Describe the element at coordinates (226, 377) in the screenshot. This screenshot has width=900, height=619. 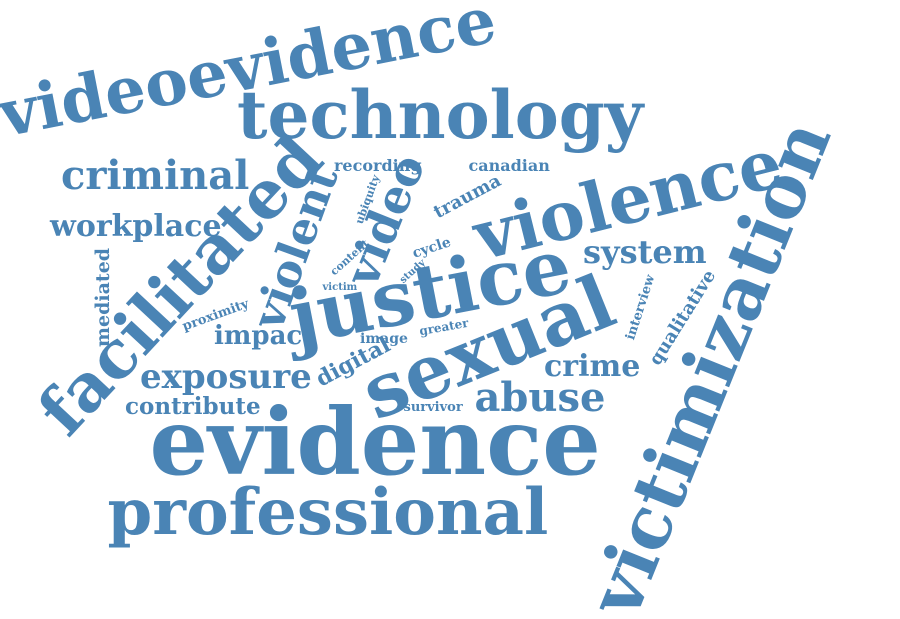
I see `word-exposure: exposure` at that location.